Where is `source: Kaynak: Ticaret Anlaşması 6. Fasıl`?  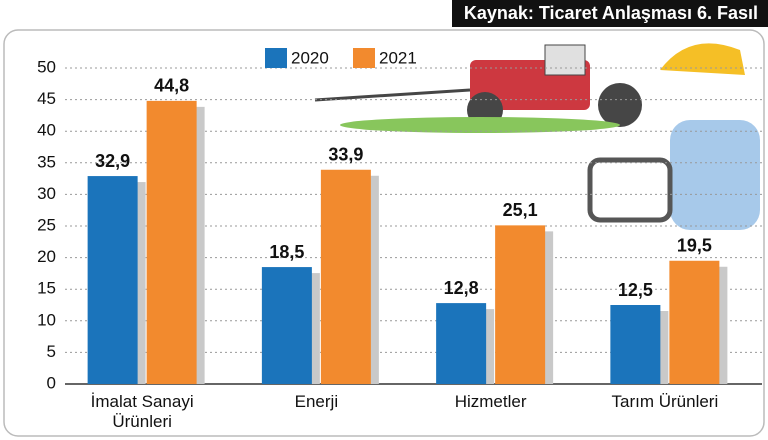 source: Kaynak: Ticaret Anlaşması 6. Fasıl is located at coordinates (609, 13).